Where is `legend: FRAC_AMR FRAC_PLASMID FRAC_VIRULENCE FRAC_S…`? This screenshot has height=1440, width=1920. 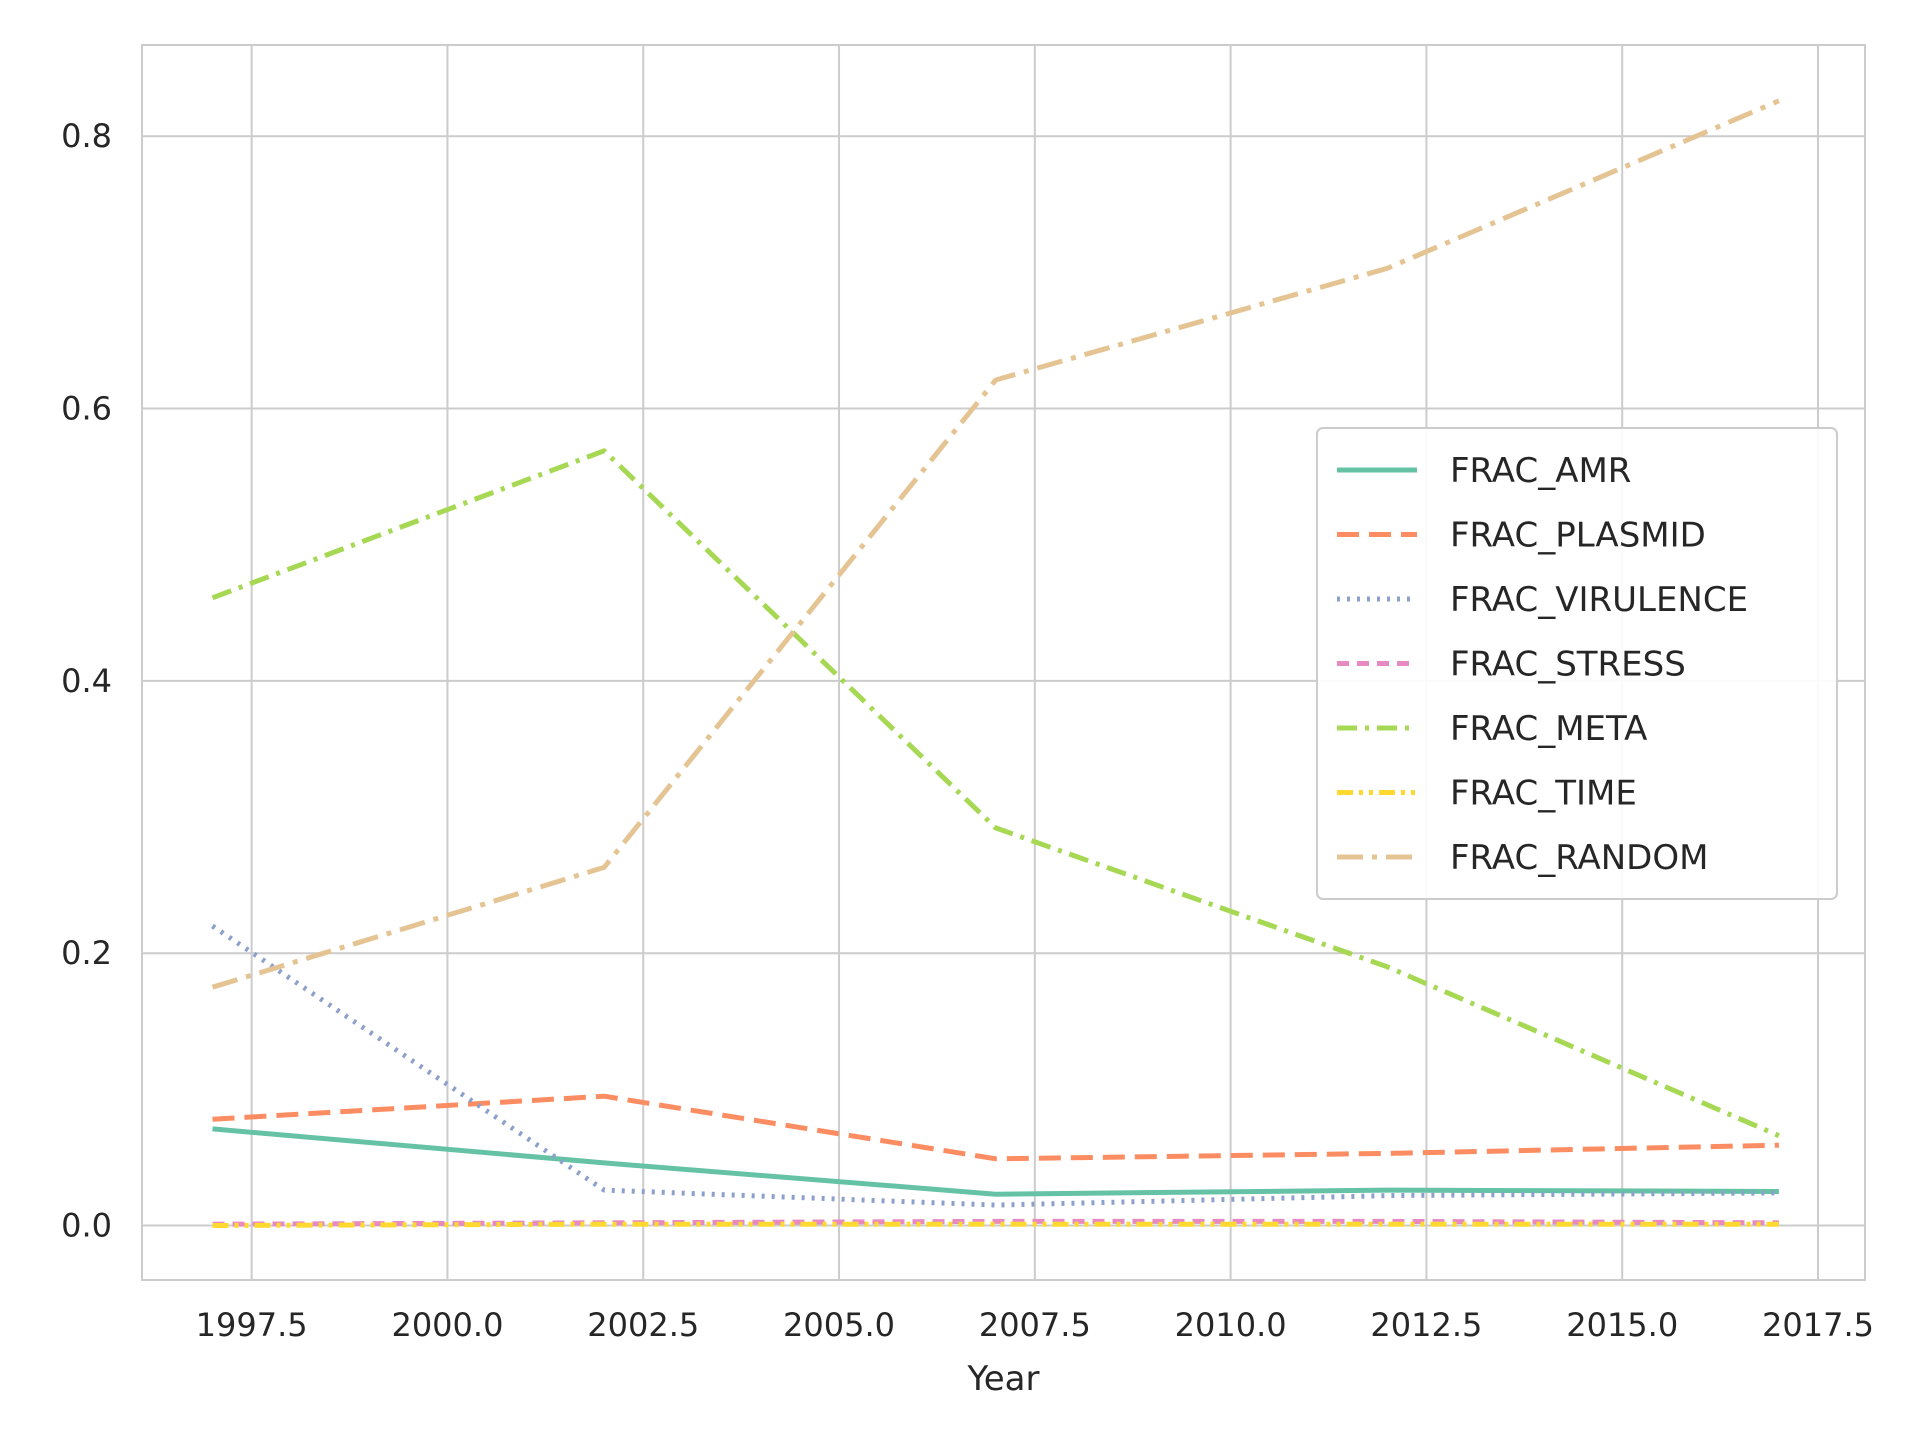 legend: FRAC_AMR FRAC_PLASMID FRAC_VIRULENCE FRAC_S… is located at coordinates (1577, 663).